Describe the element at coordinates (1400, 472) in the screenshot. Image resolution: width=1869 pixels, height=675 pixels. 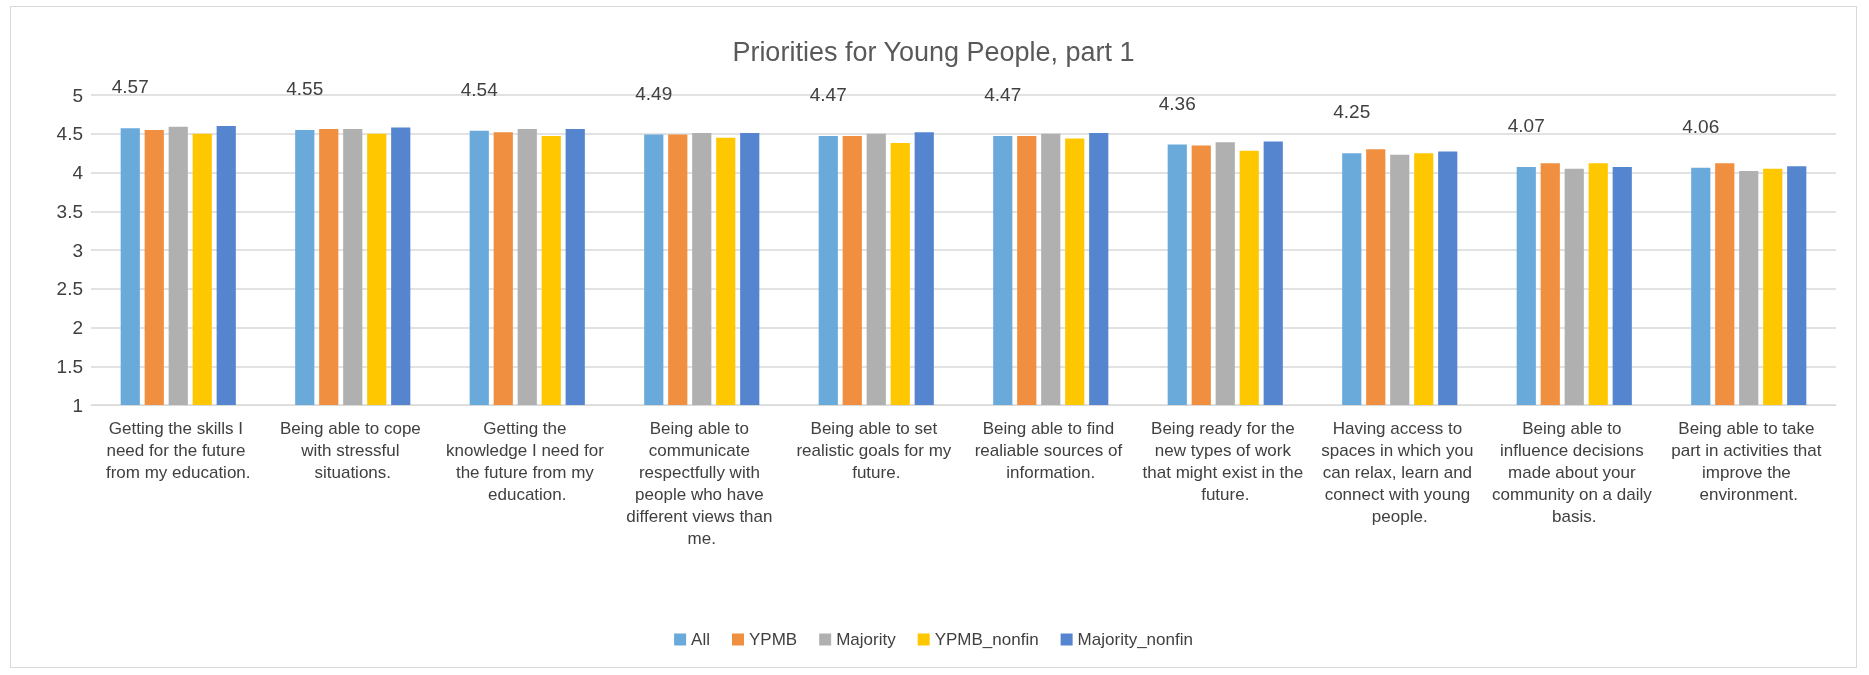
I see `x-tick-label: Having access to spaces in which you can relax, learn and connect with young people.` at that location.